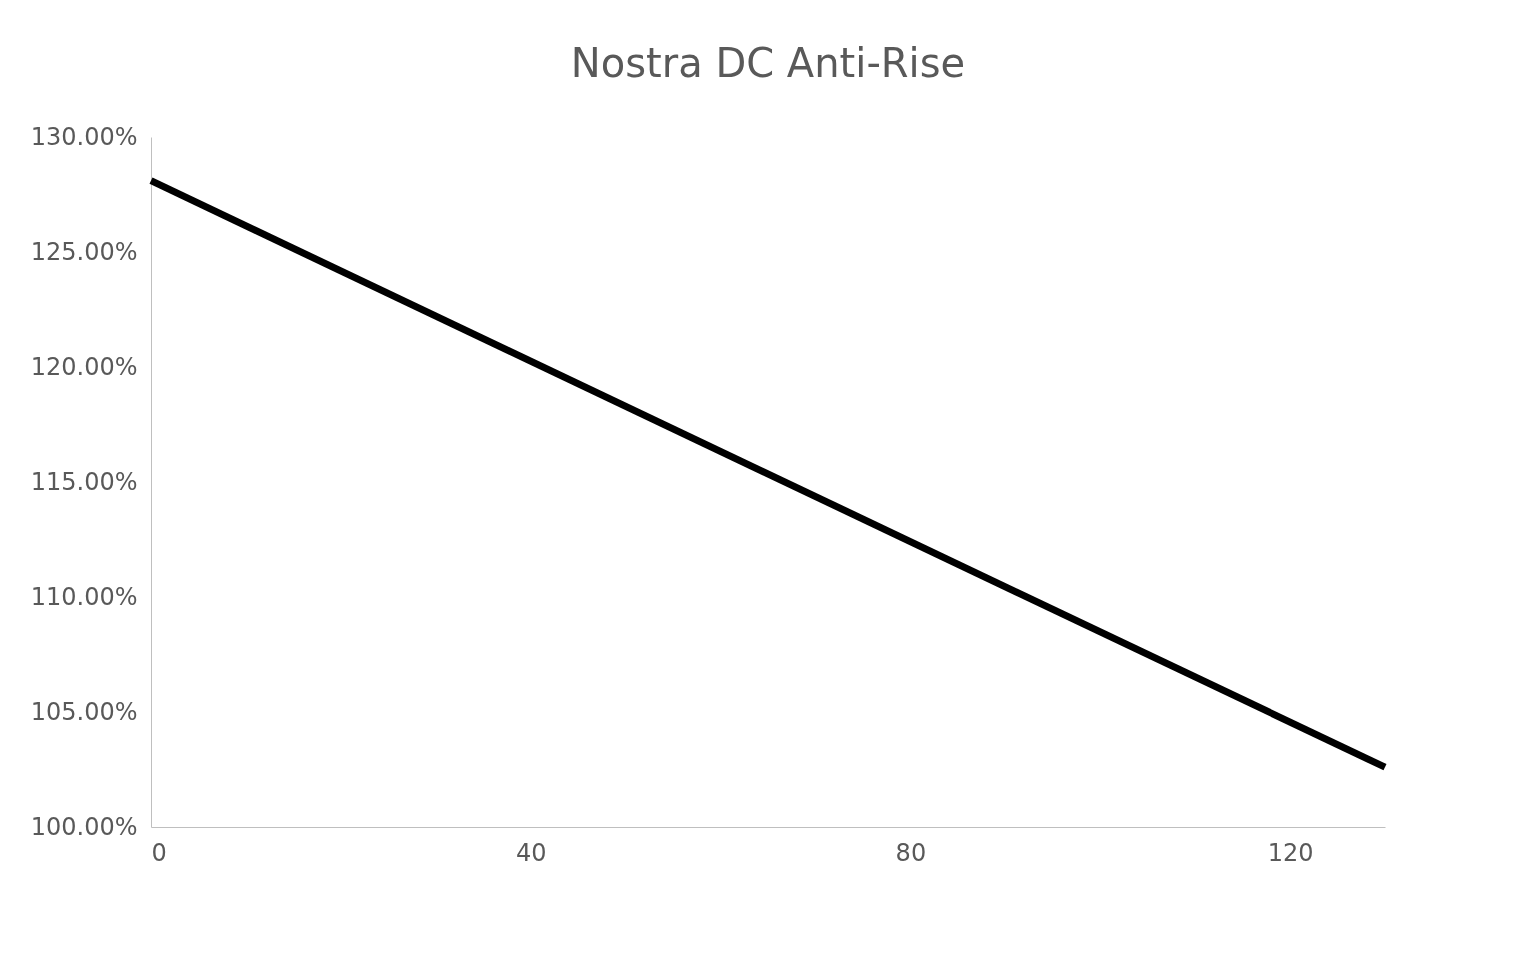 This screenshot has height=968, width=1528. I want to click on y-tick-label: 120.00%, so click(84, 366).